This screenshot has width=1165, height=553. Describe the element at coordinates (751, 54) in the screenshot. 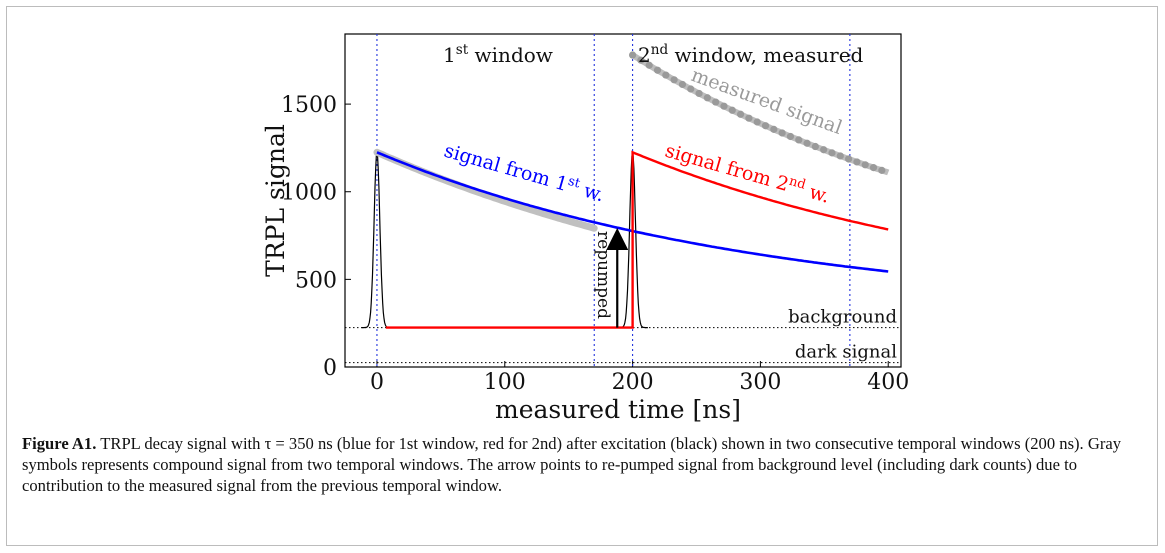

I see `annotation-2nd-window: 2nd window, measured` at that location.